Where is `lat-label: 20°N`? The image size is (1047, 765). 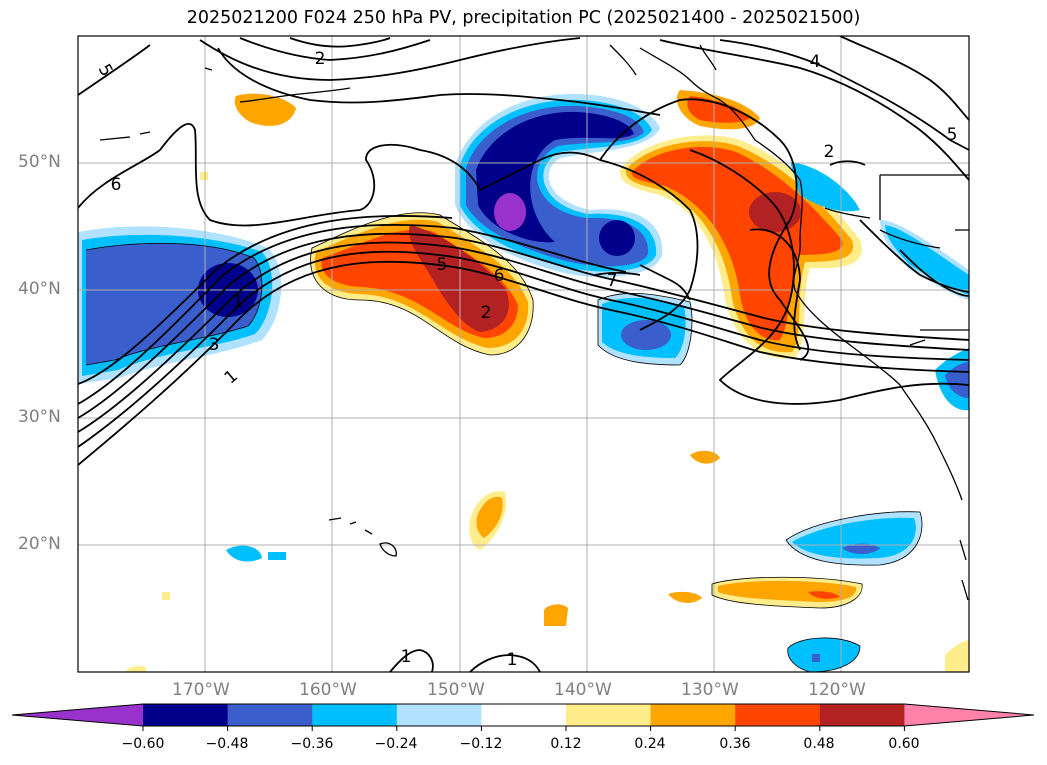
lat-label: 20°N is located at coordinates (39, 544).